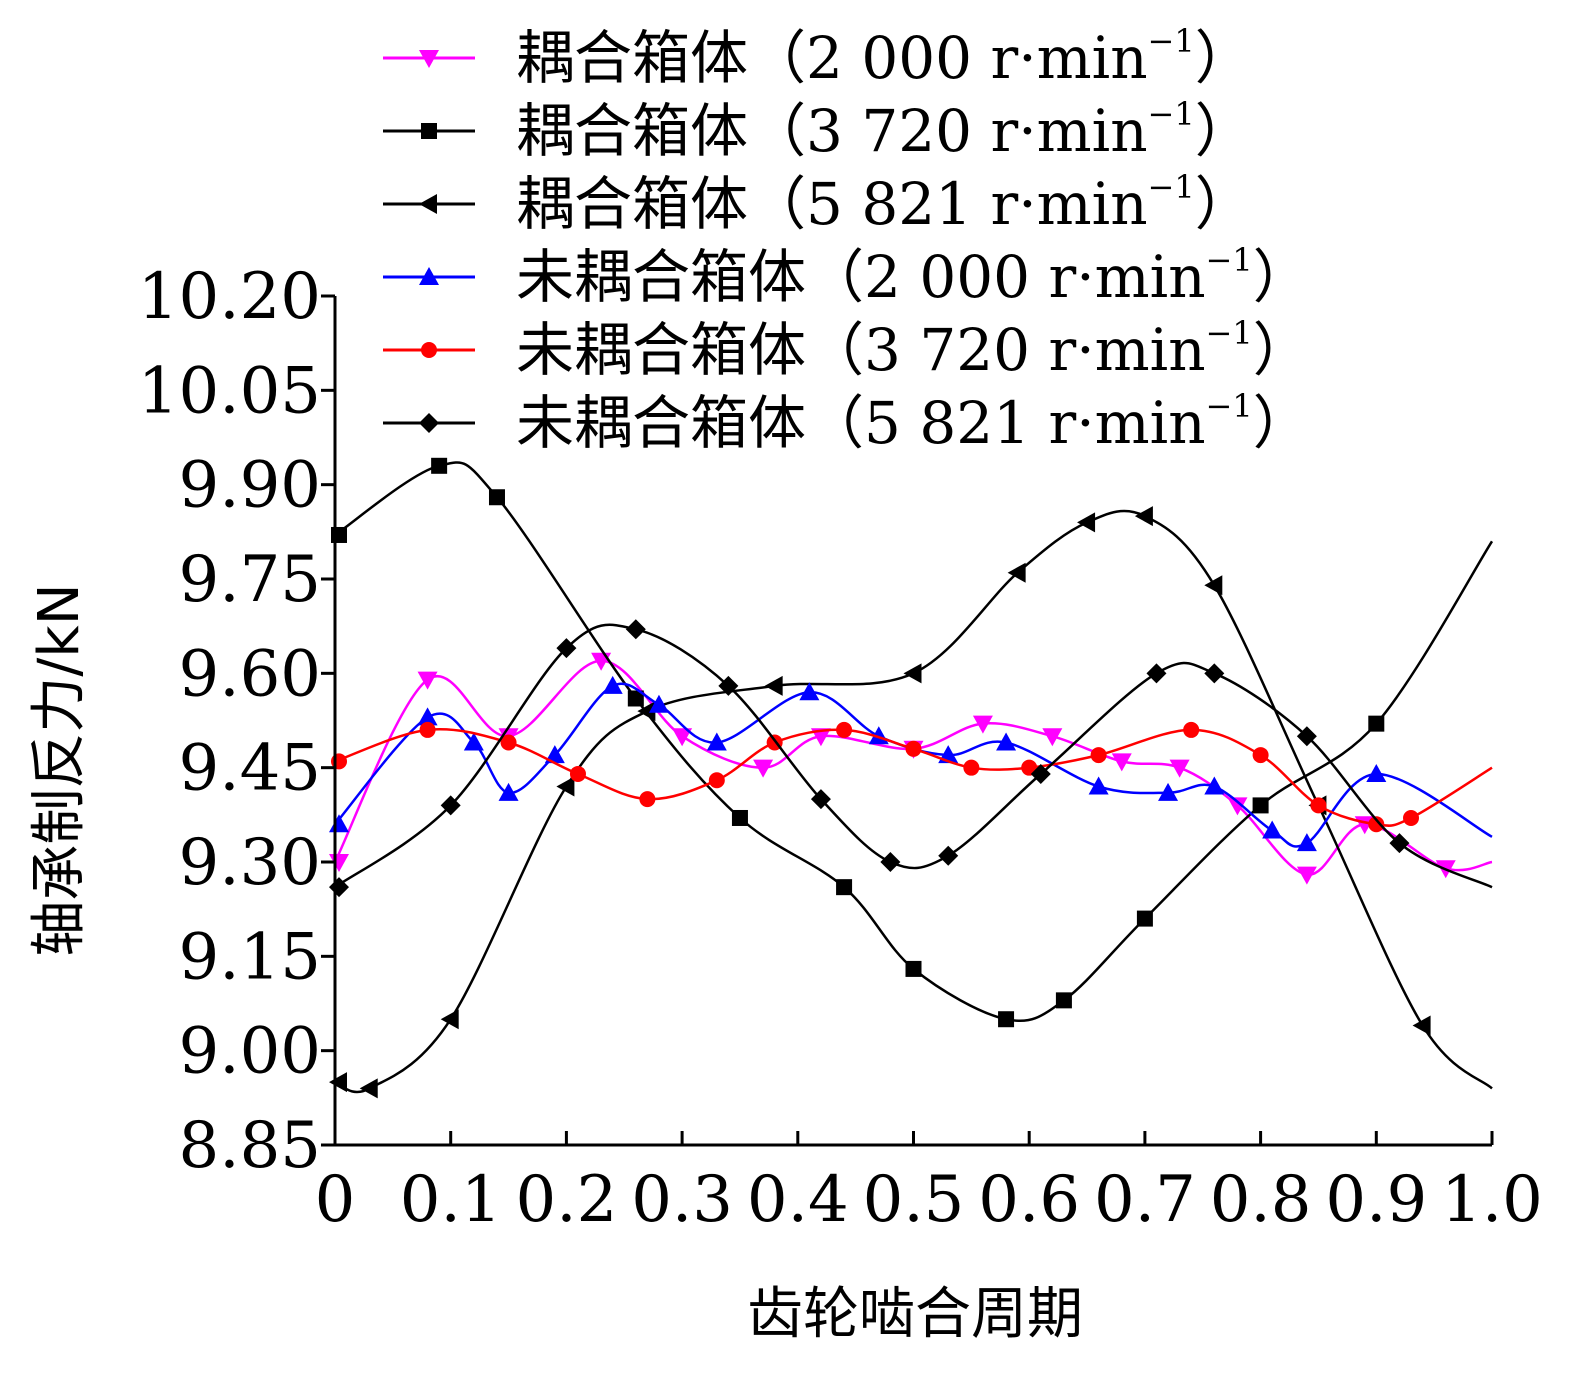 Image resolution: width=1593 pixels, height=1389 pixels. Describe the element at coordinates (1492, 1200) in the screenshot. I see `x-tick-label: 1.0` at that location.